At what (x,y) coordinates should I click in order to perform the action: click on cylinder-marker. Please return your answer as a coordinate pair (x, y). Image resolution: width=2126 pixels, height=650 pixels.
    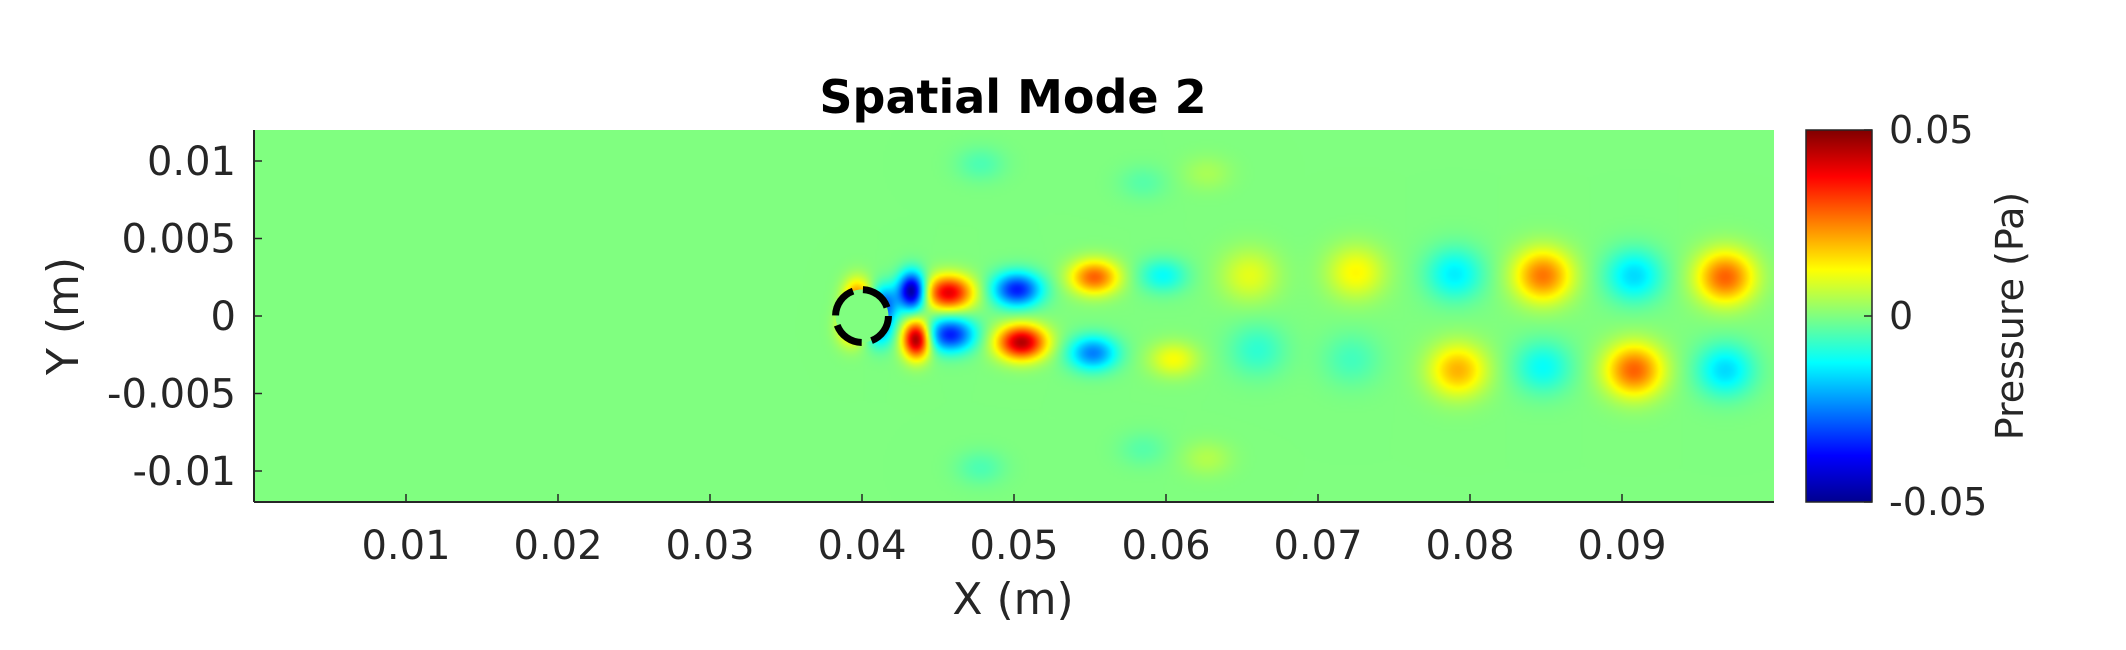
    Looking at the image, I should click on (862, 316).